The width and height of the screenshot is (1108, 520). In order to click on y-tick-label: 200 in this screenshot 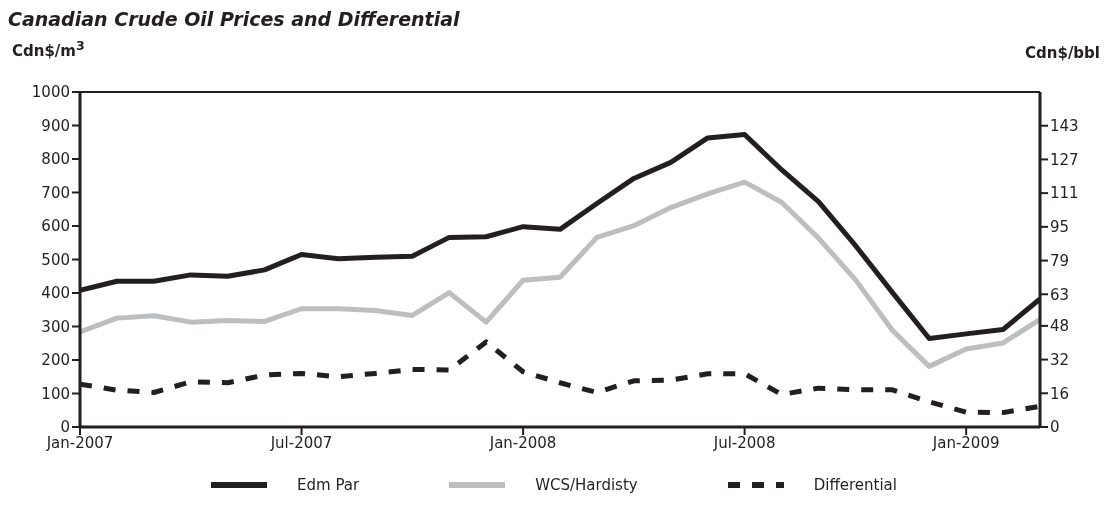, I will do `click(55, 360)`.